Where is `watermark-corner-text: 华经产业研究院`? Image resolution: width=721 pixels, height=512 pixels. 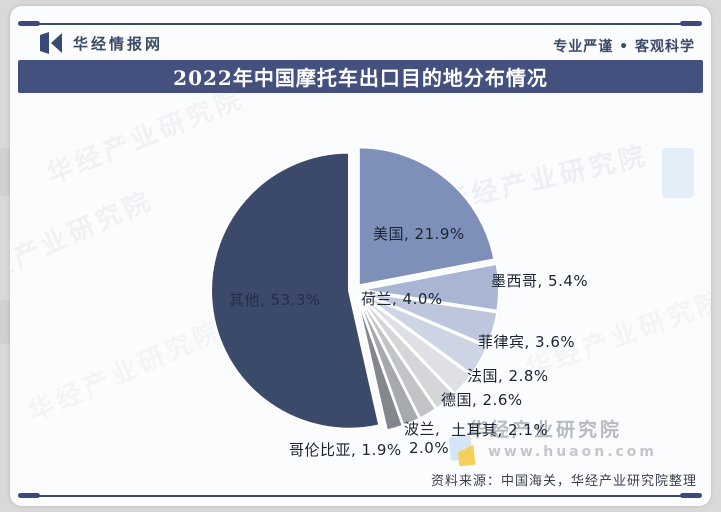 watermark-corner-text: 华经产业研究院 is located at coordinates (545, 430).